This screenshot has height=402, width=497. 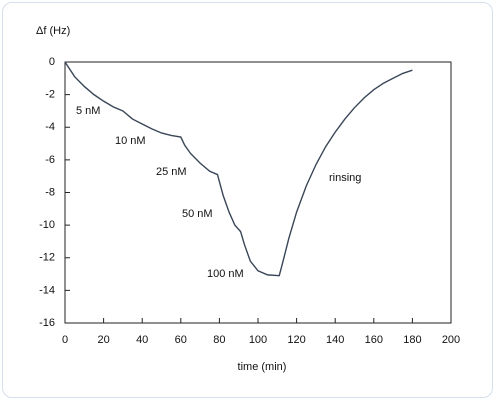 I want to click on annotation: 100 nM, so click(x=225, y=274).